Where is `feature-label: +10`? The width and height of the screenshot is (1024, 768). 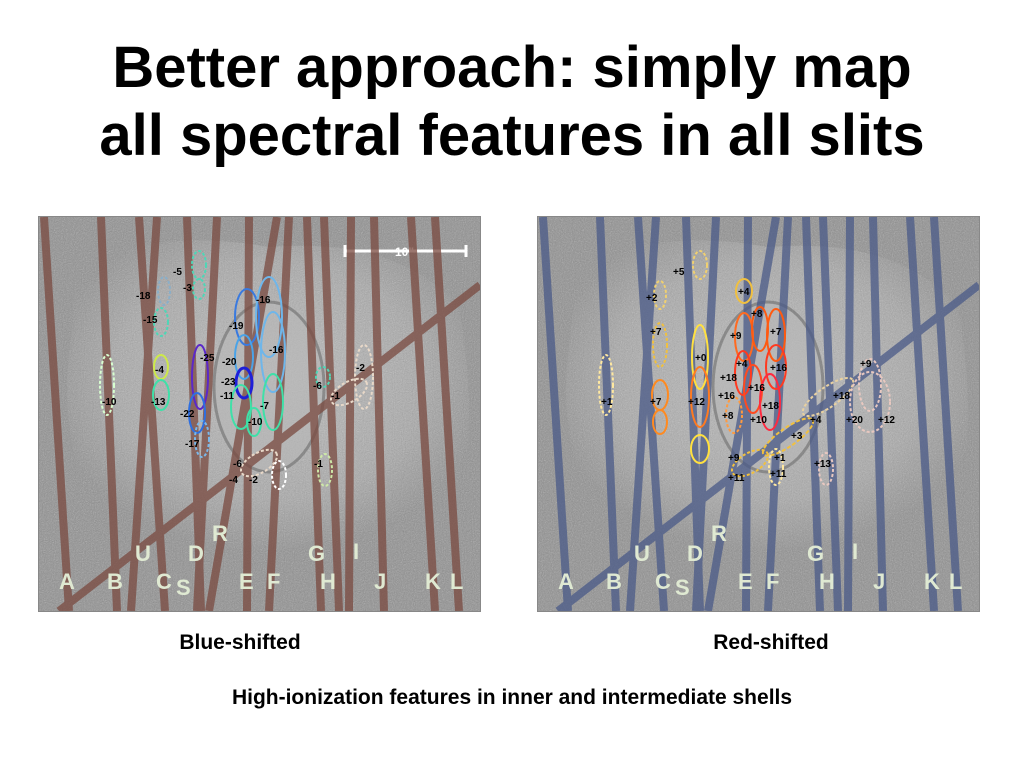 feature-label: +10 is located at coordinates (758, 420).